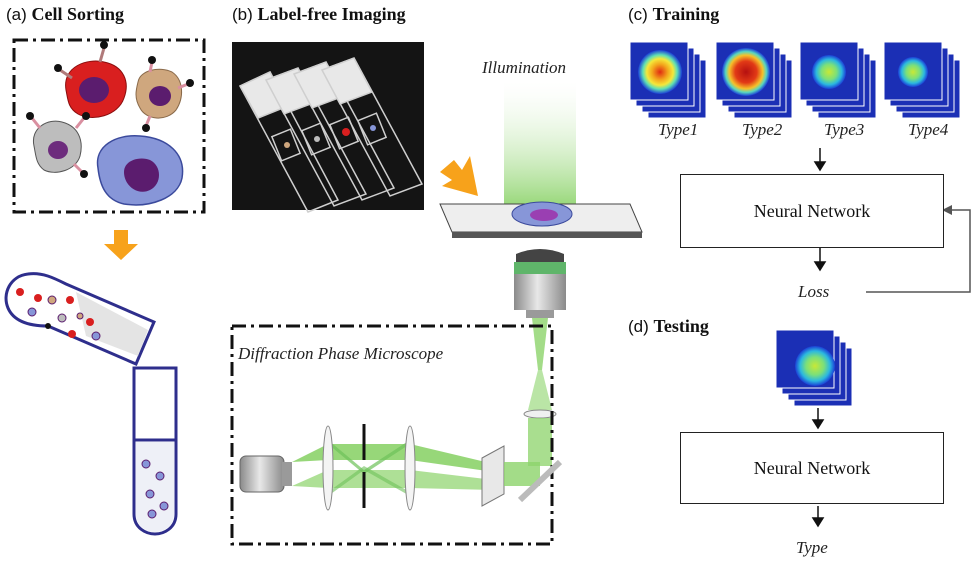 Image resolution: width=975 pixels, height=562 pixels. What do you see at coordinates (814, 291) in the screenshot?
I see `loss-label: Loss` at bounding box center [814, 291].